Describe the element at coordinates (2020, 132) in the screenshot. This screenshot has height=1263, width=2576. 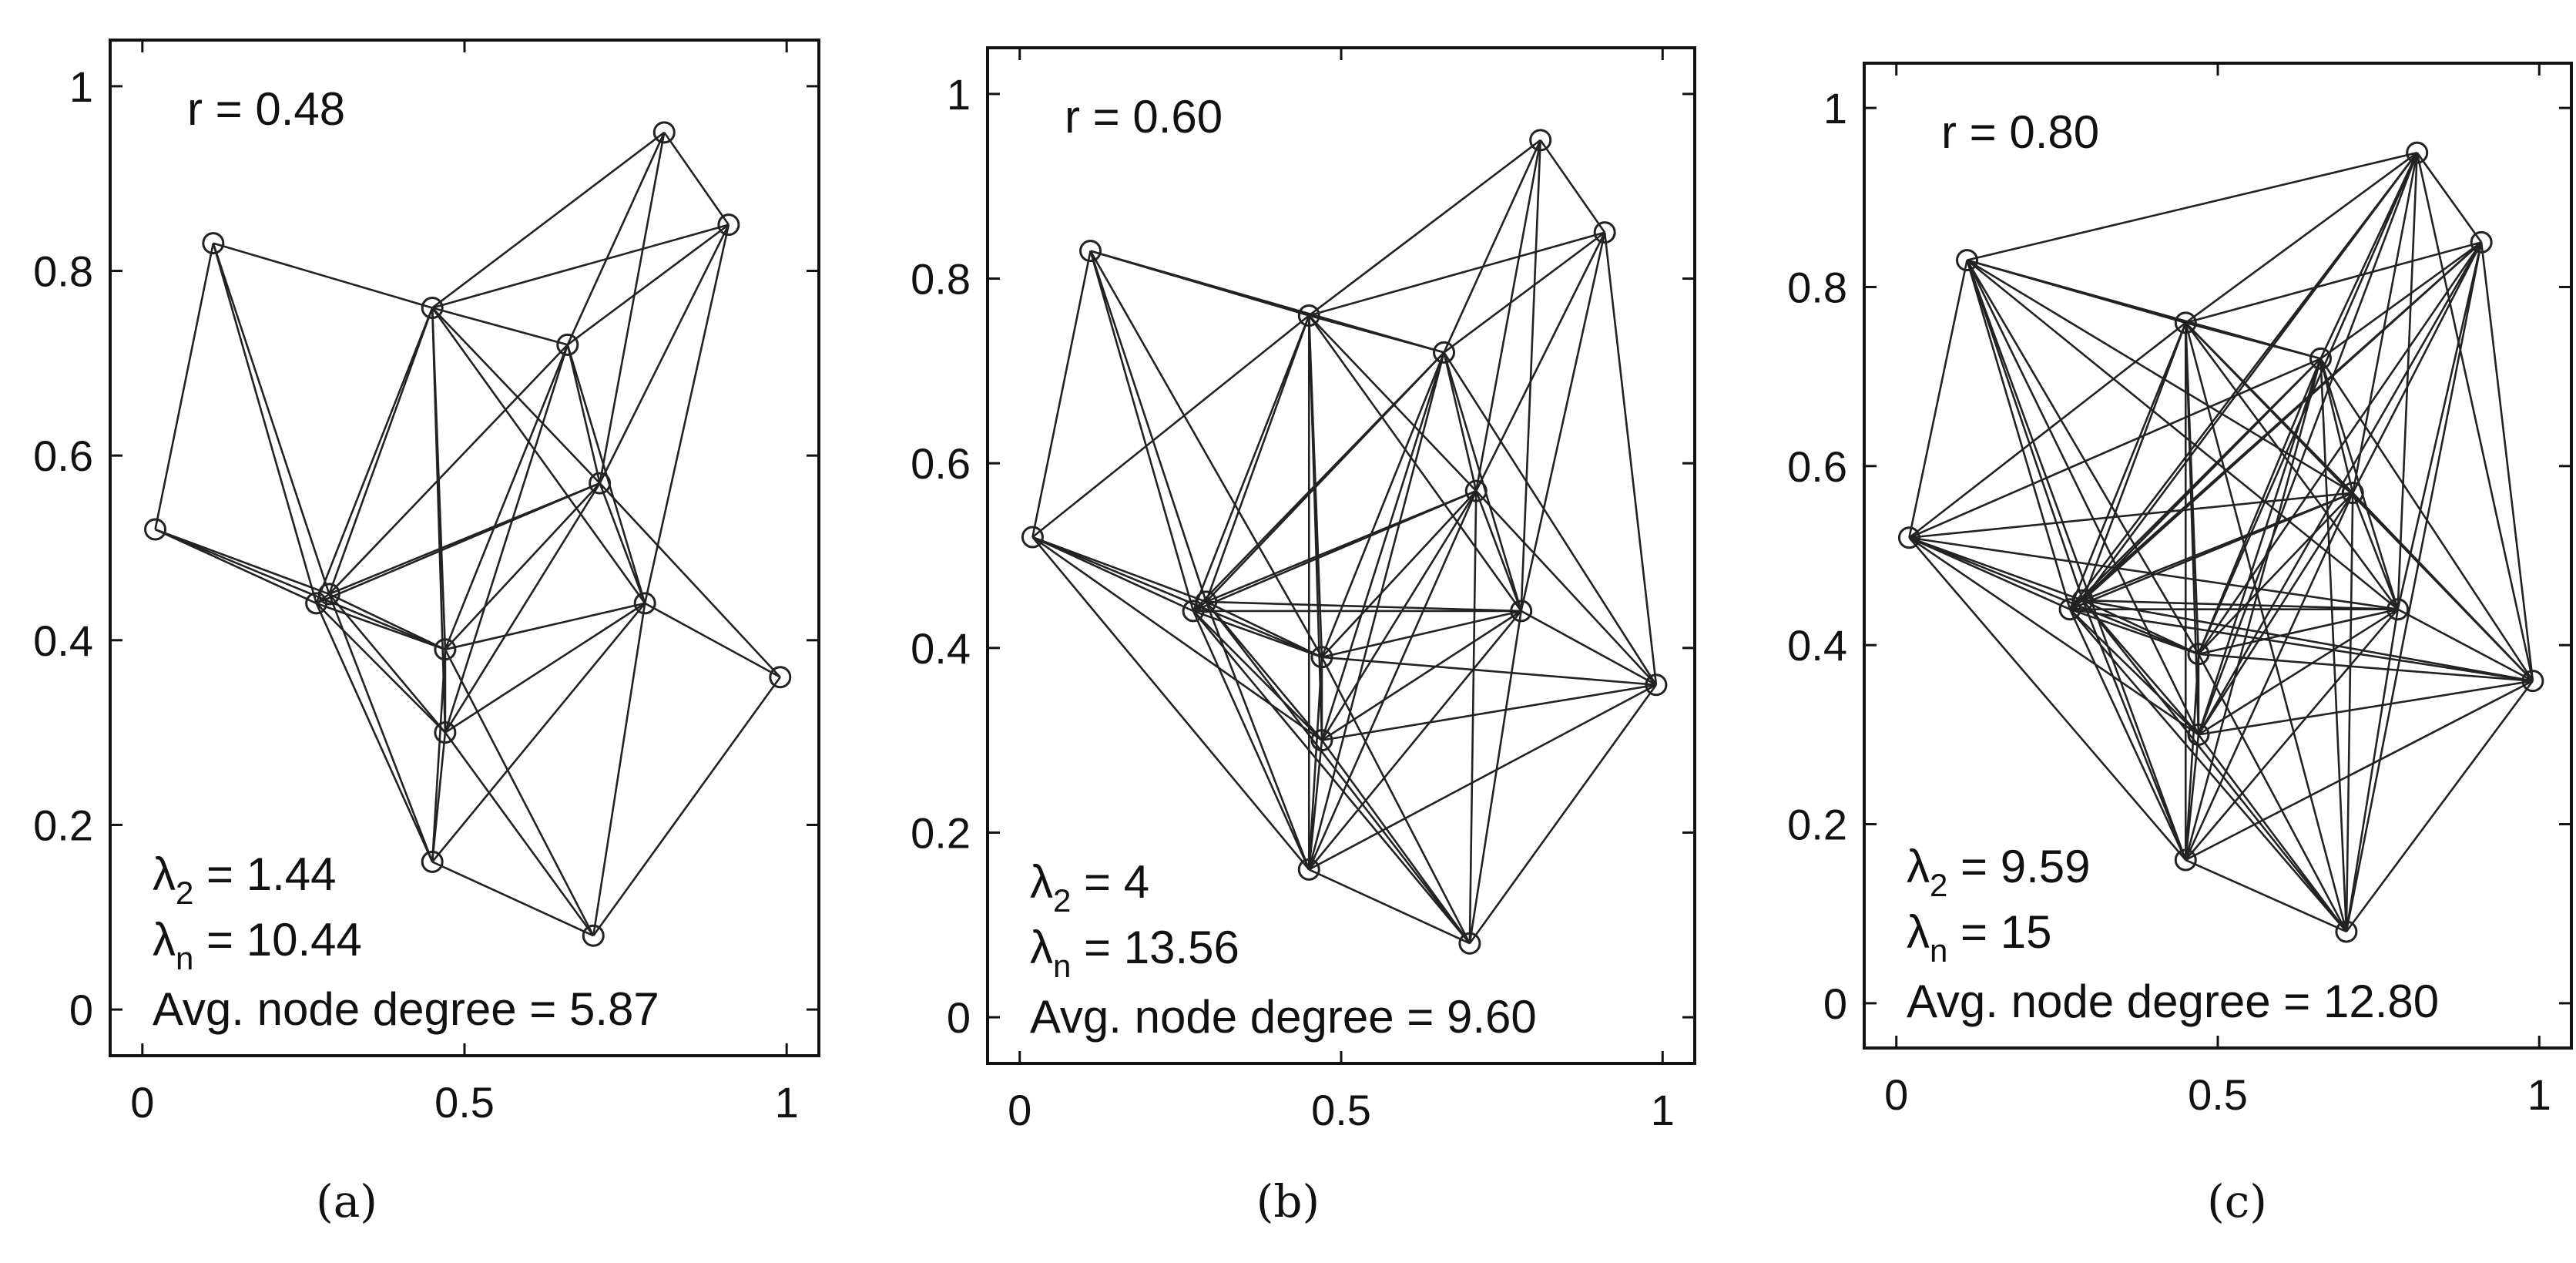
I see `radius-annotation: r = 0.80` at that location.